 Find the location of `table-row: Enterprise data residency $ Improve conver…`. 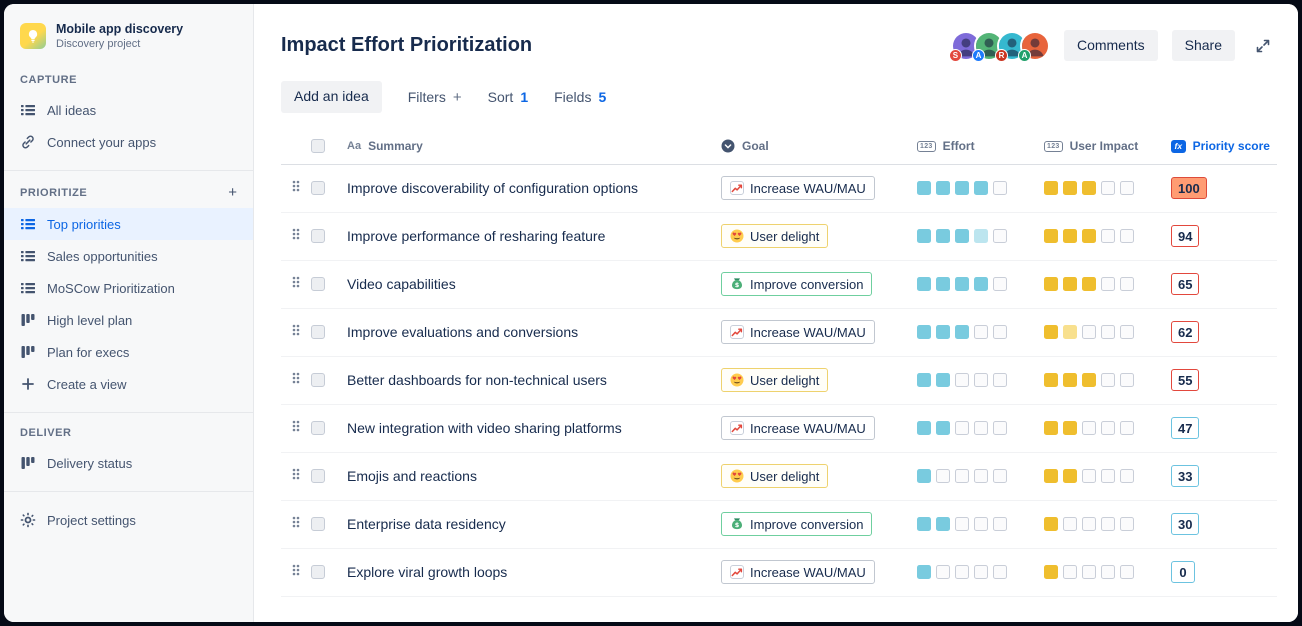

table-row: Enterprise data residency $ Improve conver… is located at coordinates (779, 525).